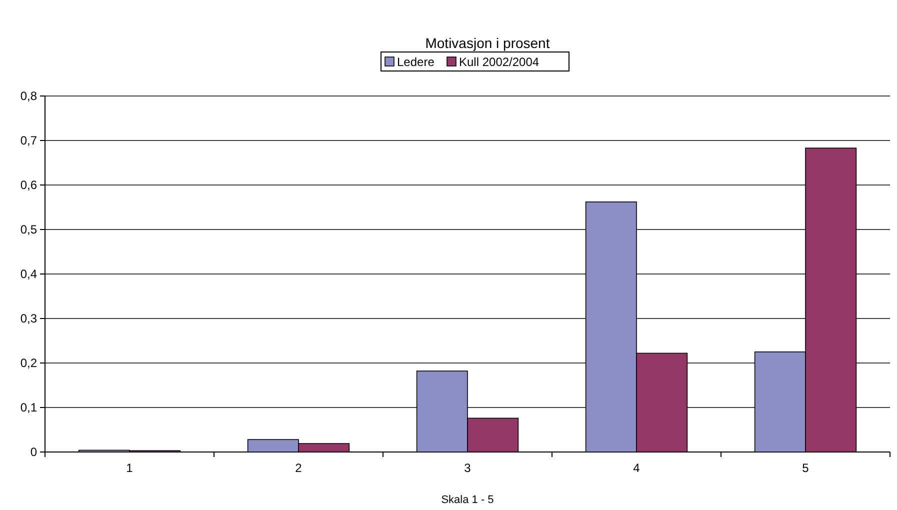  What do you see at coordinates (298, 468) in the screenshot?
I see `x-tick-label: 2` at bounding box center [298, 468].